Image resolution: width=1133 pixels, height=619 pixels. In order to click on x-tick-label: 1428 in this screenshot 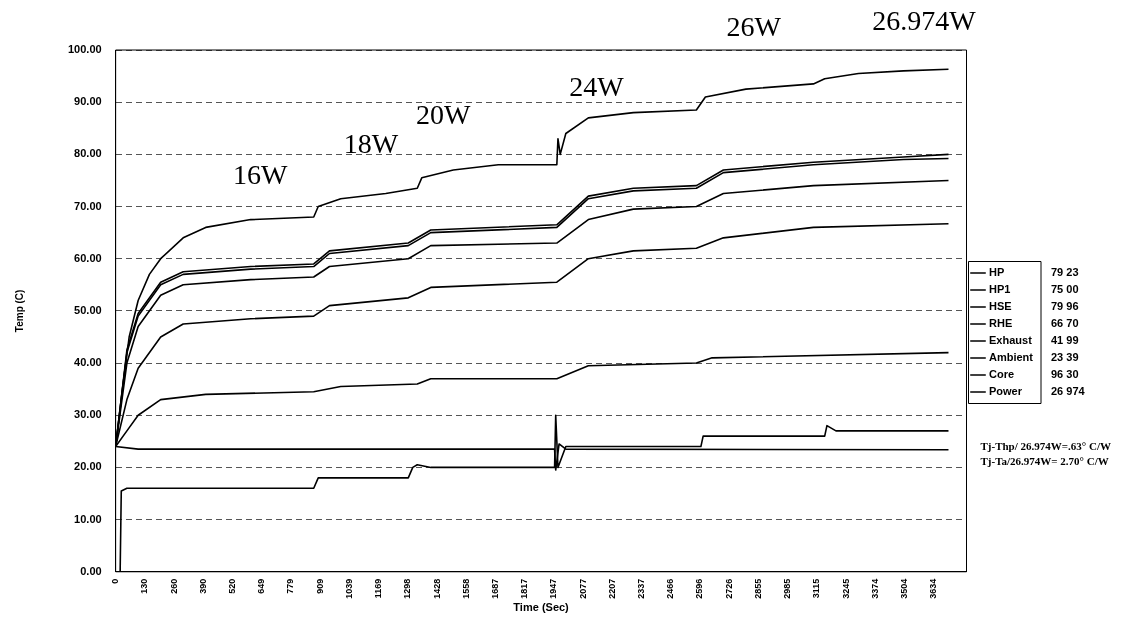, I will do `click(436, 588)`.